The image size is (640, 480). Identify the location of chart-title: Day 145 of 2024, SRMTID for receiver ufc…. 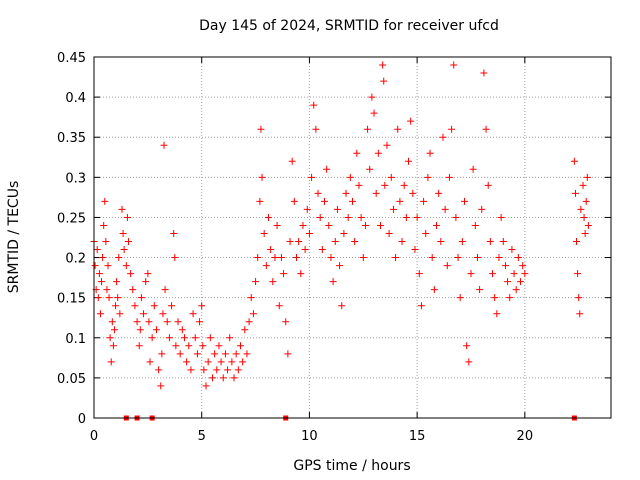
(349, 26).